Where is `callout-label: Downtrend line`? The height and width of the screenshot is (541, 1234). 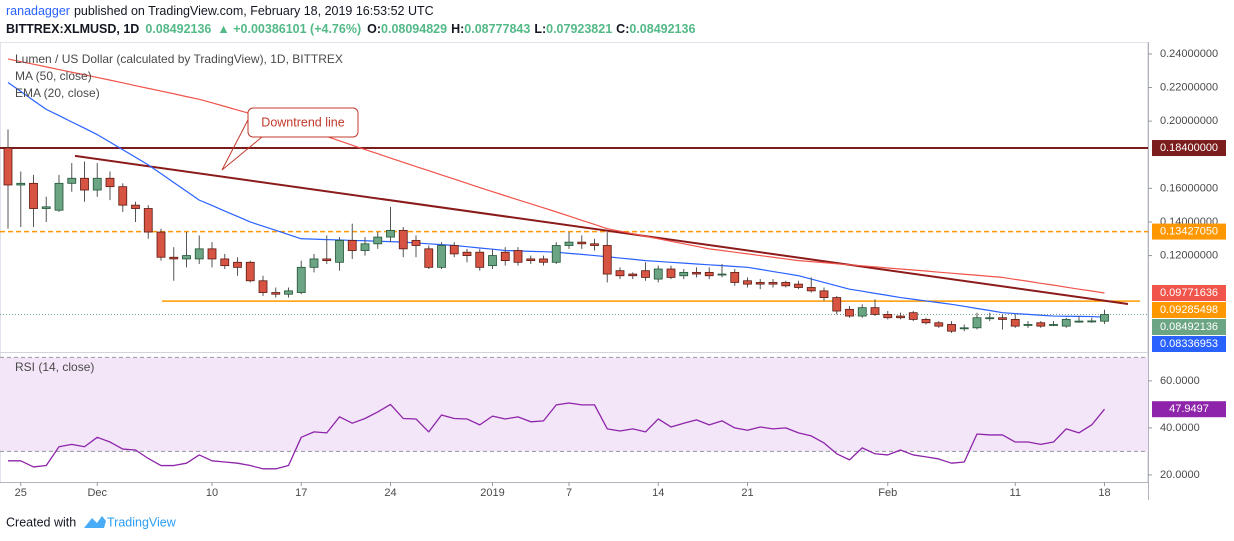 callout-label: Downtrend line is located at coordinates (302, 122).